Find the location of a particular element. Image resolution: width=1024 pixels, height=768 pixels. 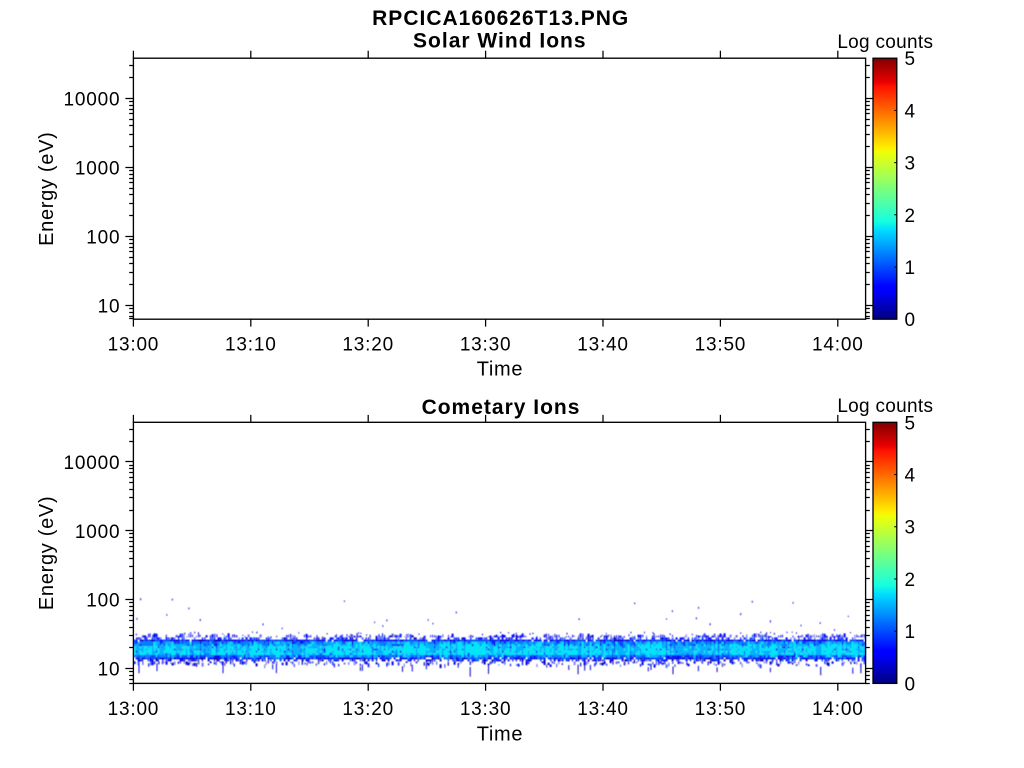

svg-text: Cometary Ions is located at coordinates (501, 407).